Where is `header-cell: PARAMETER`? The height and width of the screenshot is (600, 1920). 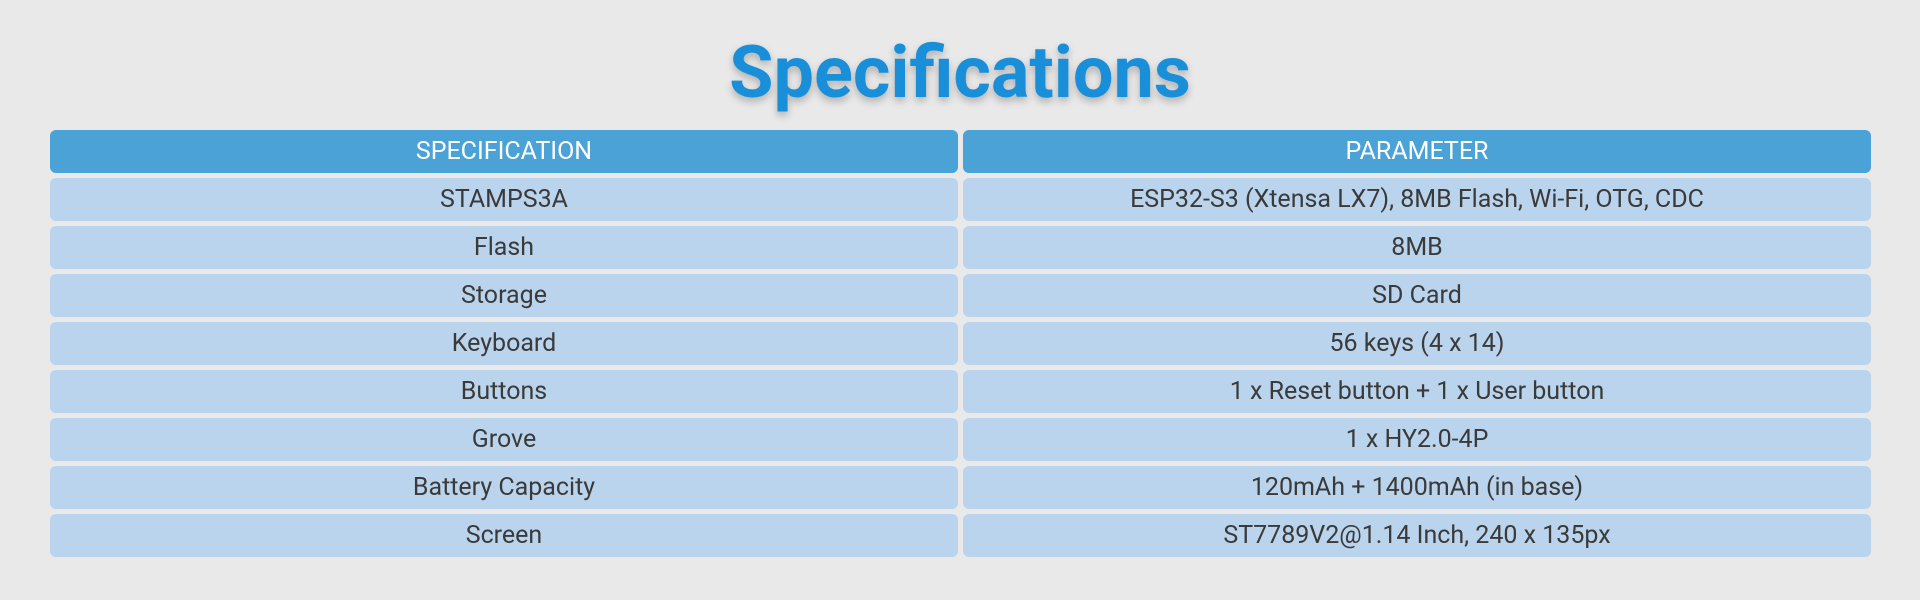
header-cell: PARAMETER is located at coordinates (1417, 151).